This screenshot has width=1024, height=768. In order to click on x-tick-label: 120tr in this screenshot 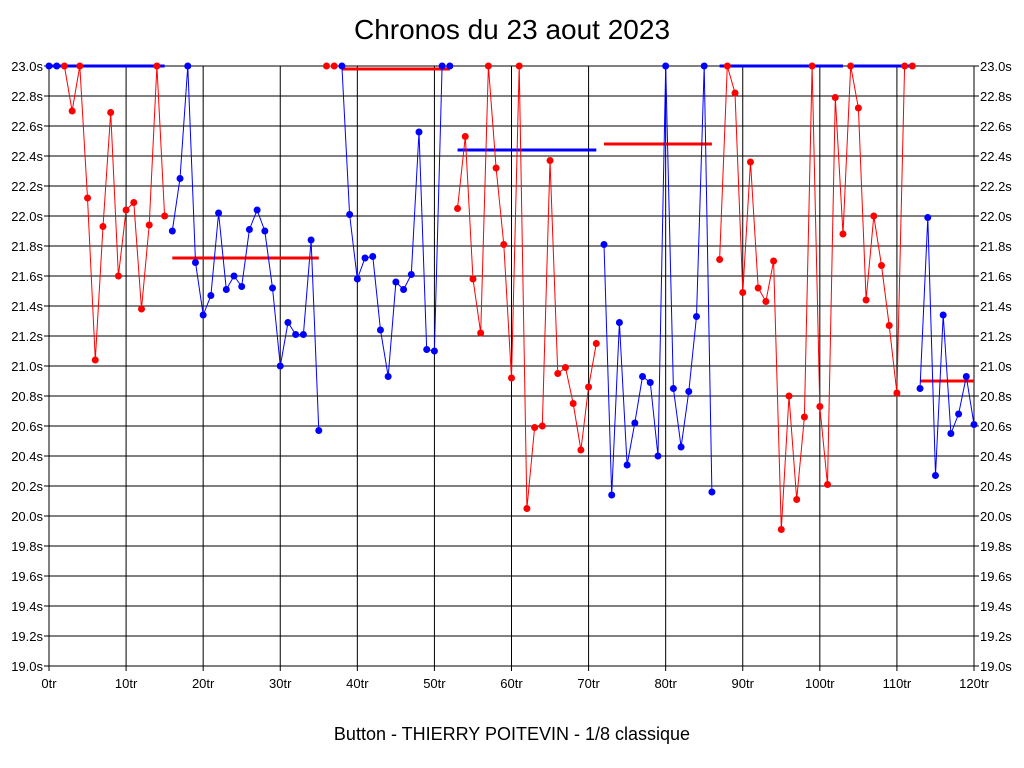, I will do `click(974, 683)`.